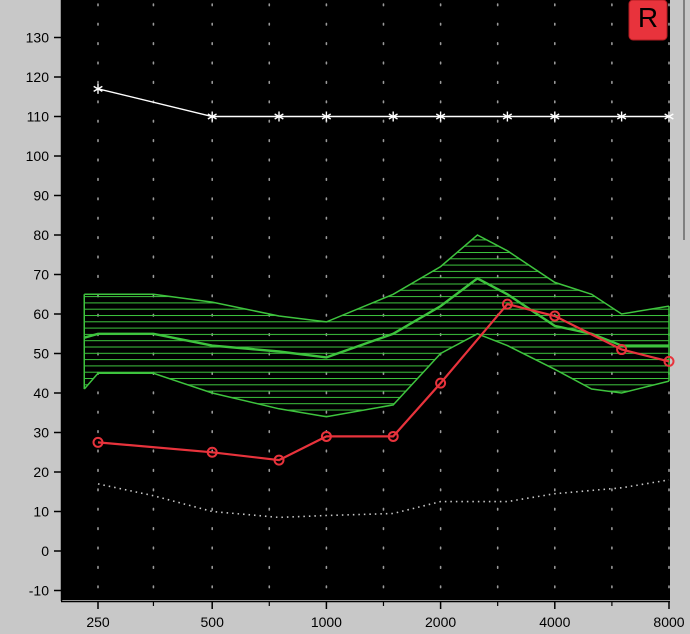 This screenshot has height=634, width=690. Describe the element at coordinates (39, 591) in the screenshot. I see `y-tick-label: -10` at that location.